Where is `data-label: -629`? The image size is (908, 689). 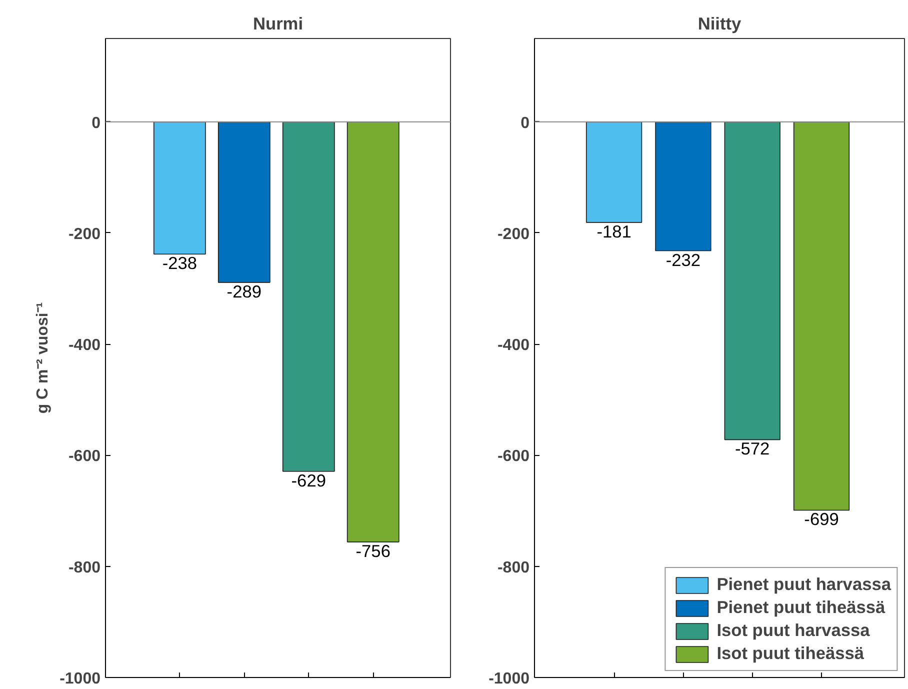
data-label: -629 is located at coordinates (308, 480).